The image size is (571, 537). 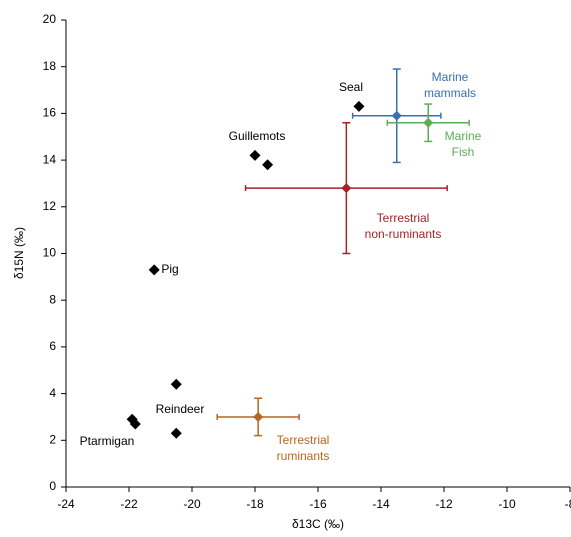 I want to click on x-tick-label: -12, so click(x=444, y=504).